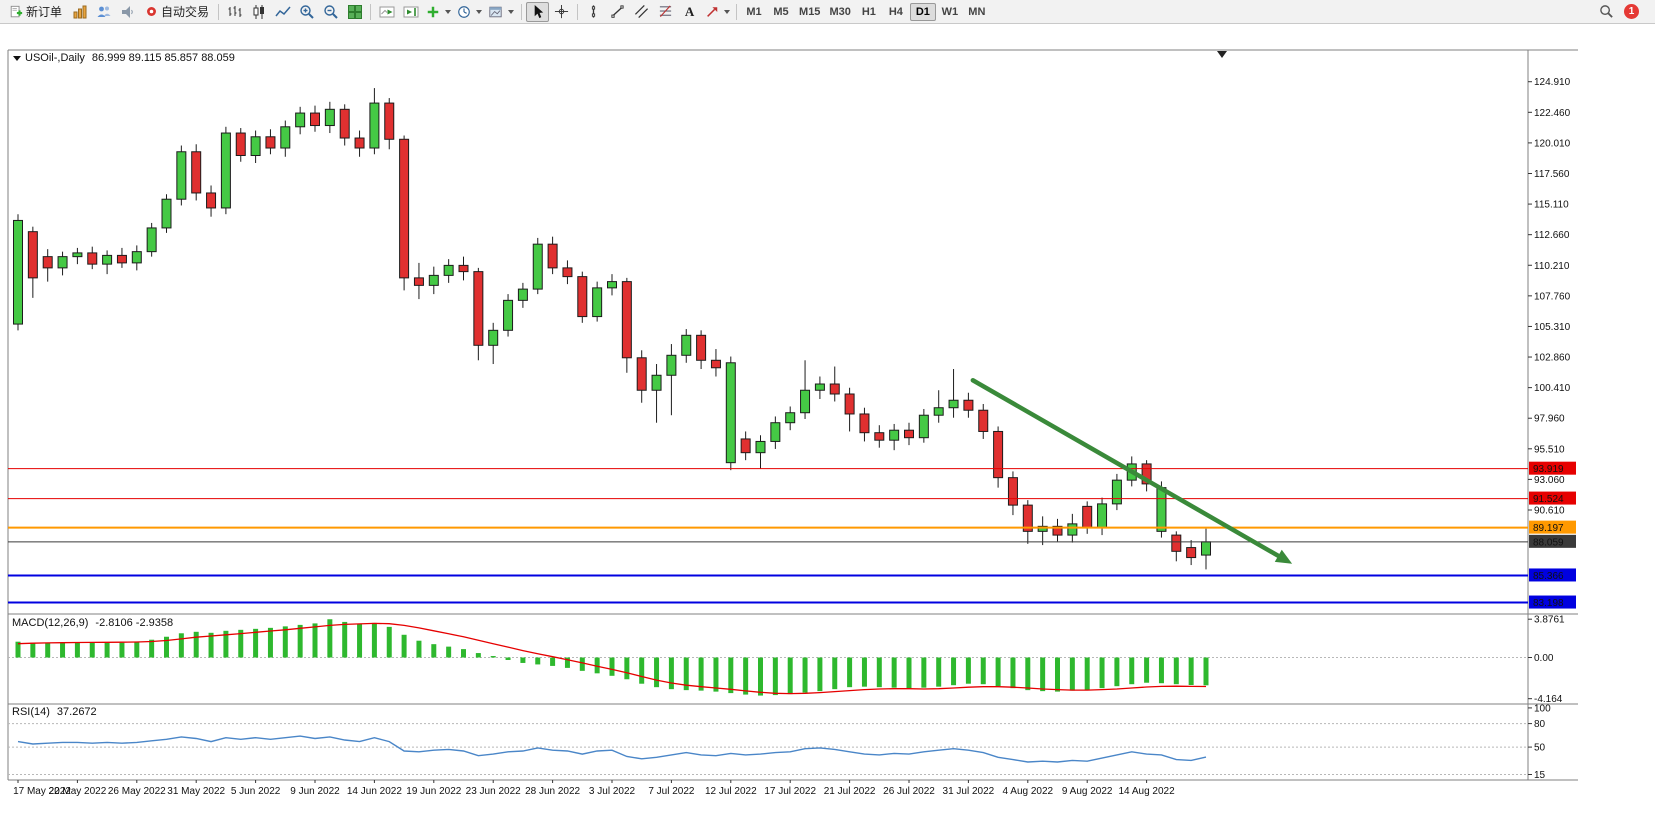 This screenshot has height=819, width=1655. I want to click on profiles-icon, so click(80, 11).